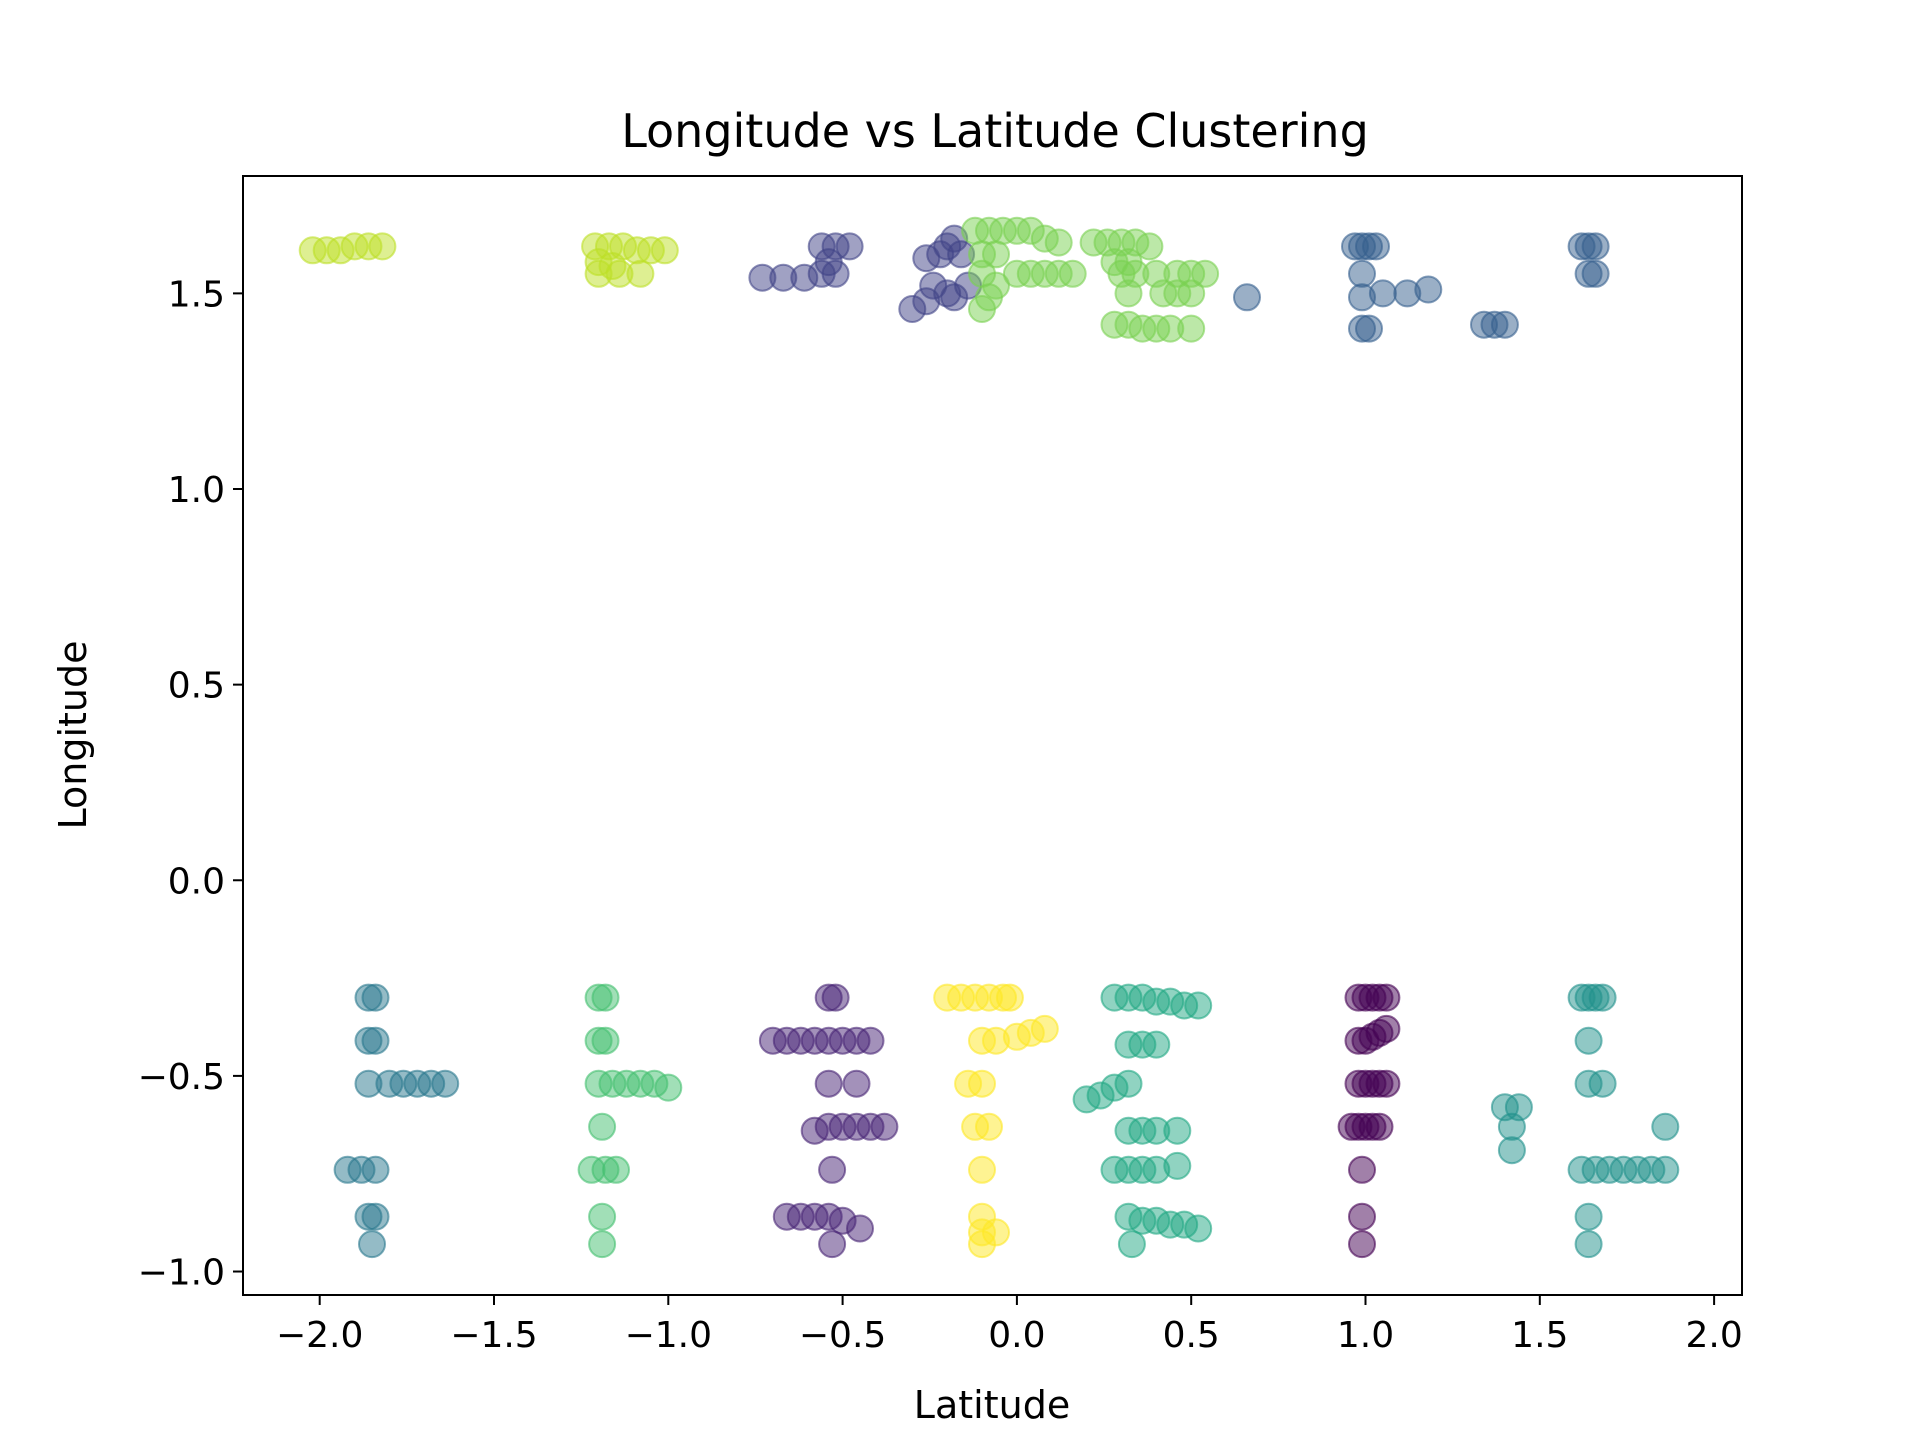  What do you see at coordinates (992, 1405) in the screenshot?
I see `x-axis-label: Latitude` at bounding box center [992, 1405].